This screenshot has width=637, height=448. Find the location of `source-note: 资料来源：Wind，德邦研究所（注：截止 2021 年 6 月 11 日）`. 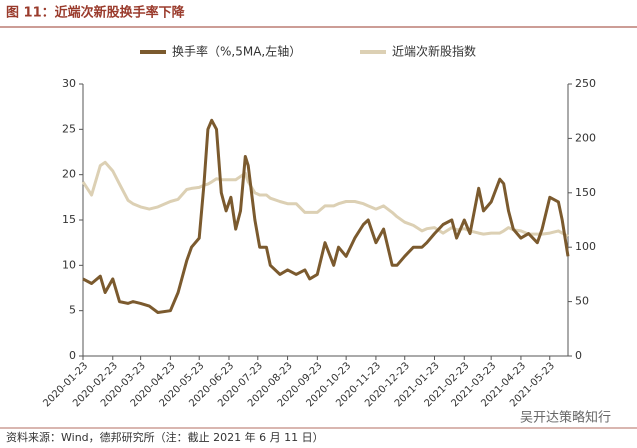

source-note: 资料来源：Wind，德邦研究所（注：截止 2021 年 6 月 11 日） is located at coordinates (165, 437).